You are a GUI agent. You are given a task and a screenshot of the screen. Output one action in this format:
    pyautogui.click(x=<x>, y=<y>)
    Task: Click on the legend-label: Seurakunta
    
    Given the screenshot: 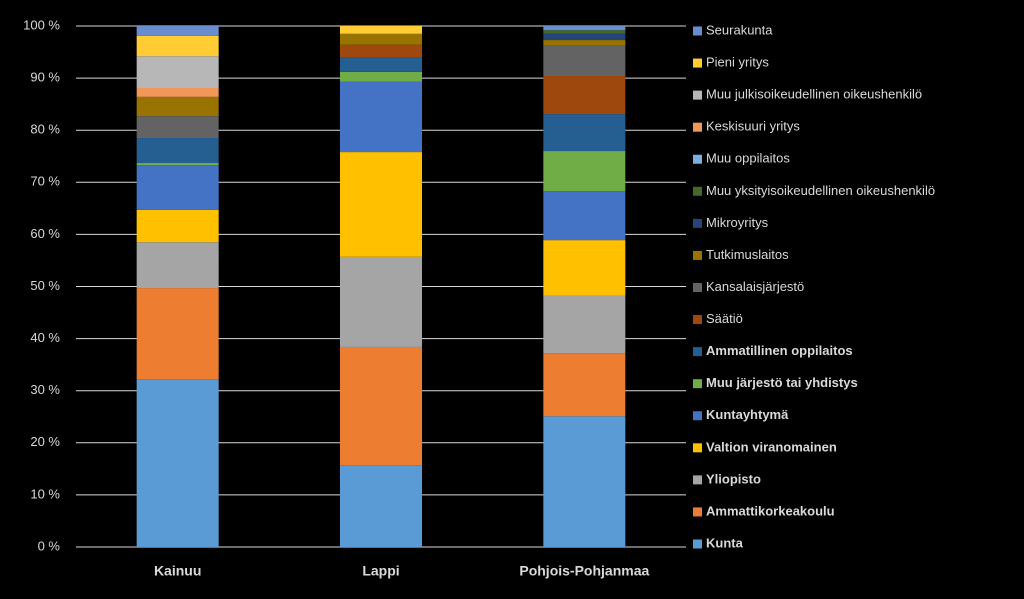 What is the action you would take?
    pyautogui.click(x=739, y=29)
    